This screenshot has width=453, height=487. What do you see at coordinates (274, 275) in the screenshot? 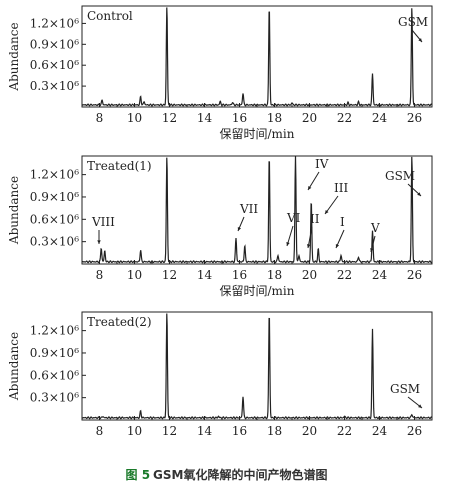
I see `panel2-x-tick-label: 18` at bounding box center [274, 275].